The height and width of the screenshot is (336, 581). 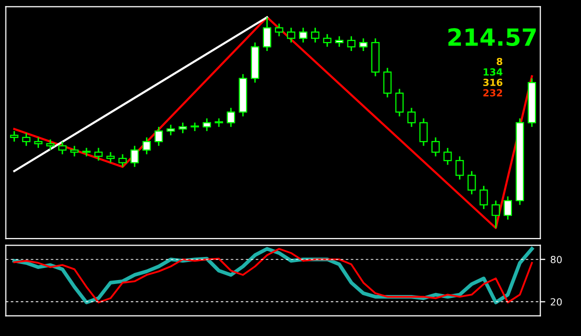 I want to click on y-tick-label: 20, so click(x=556, y=302).